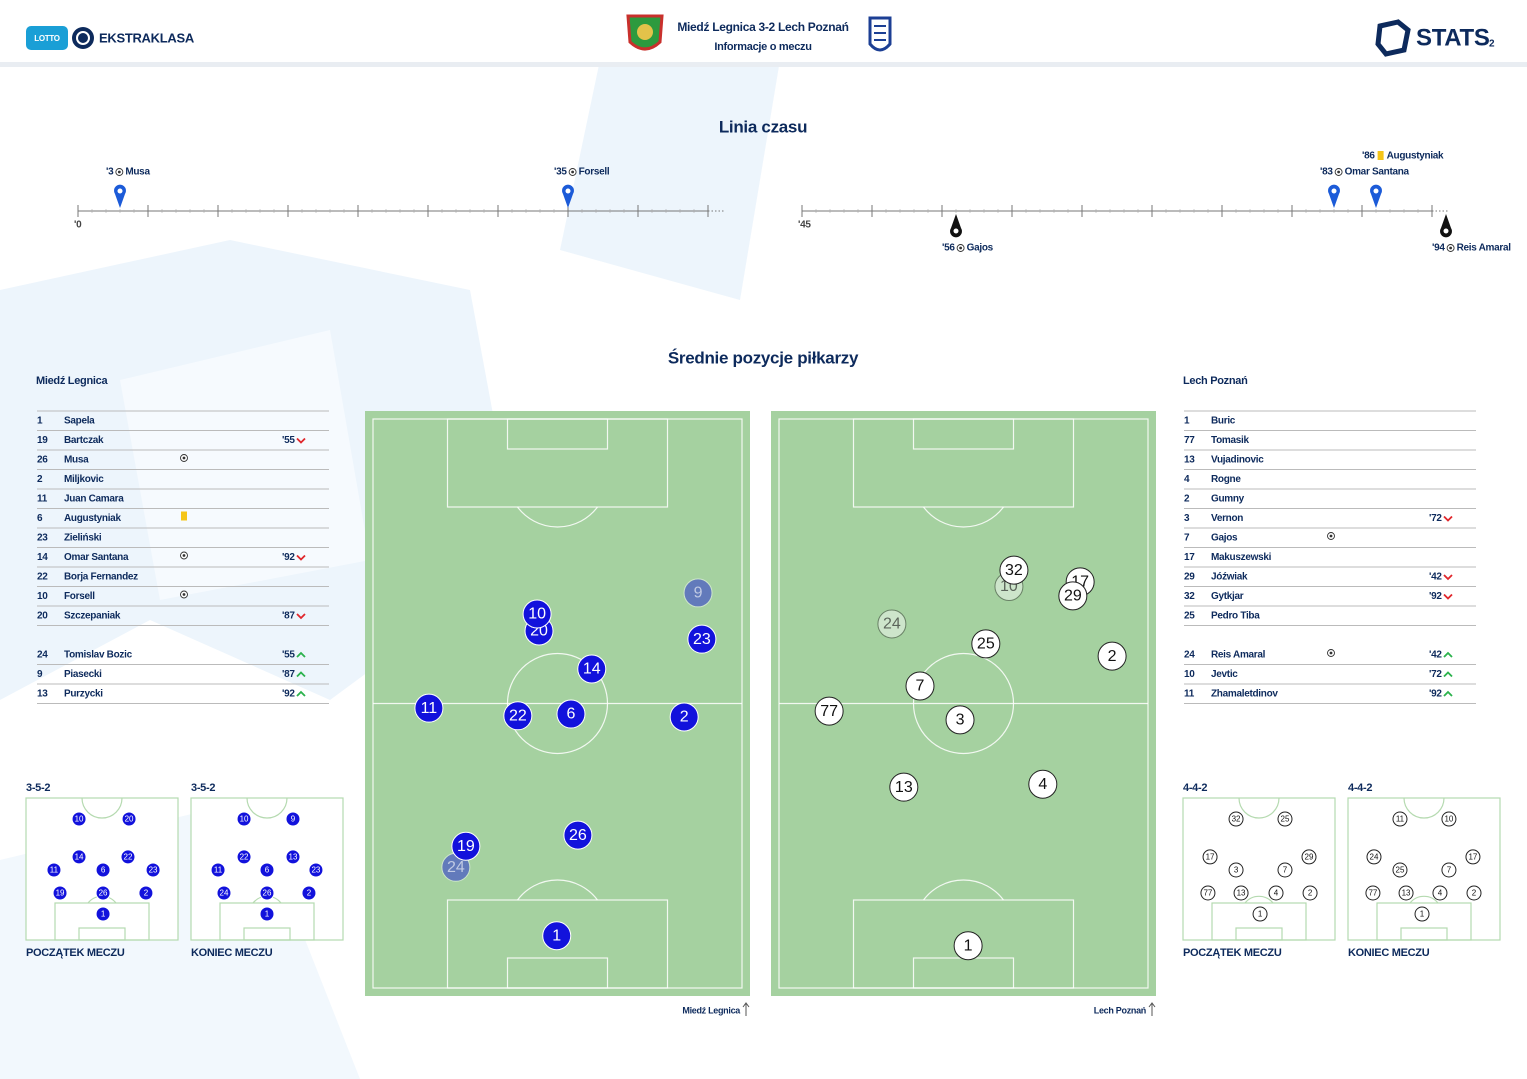  Describe the element at coordinates (1112, 656) in the screenshot. I see `player-dot-number: 2` at that location.